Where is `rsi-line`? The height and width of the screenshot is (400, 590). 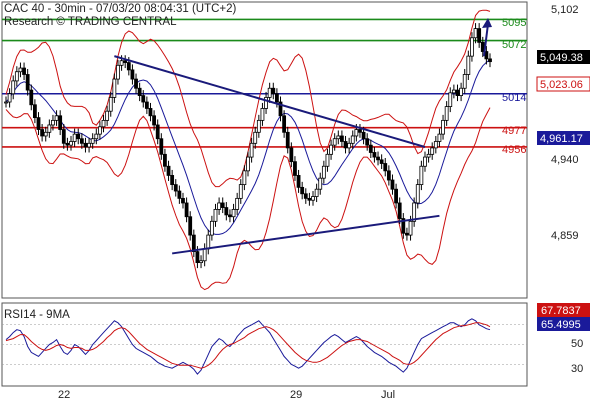 rsi-line is located at coordinates (248, 346).